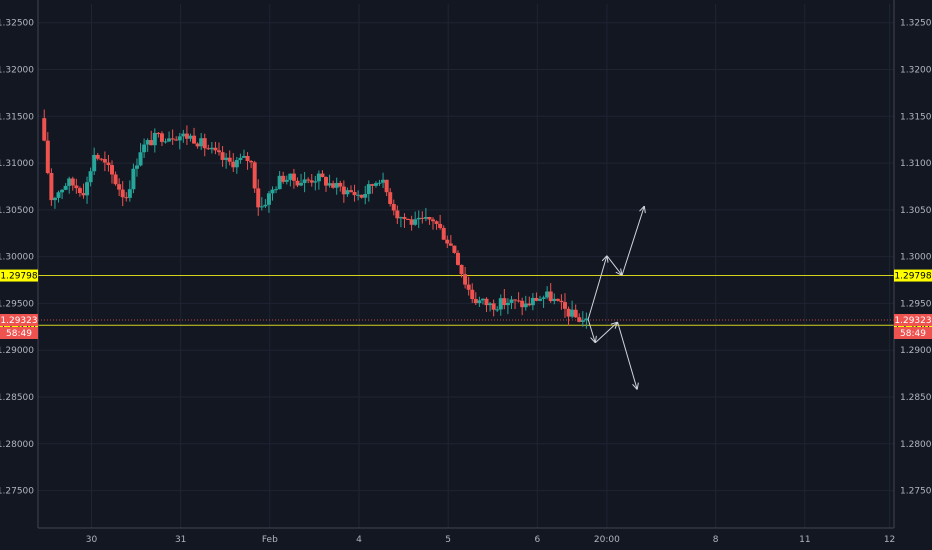 This screenshot has width=932, height=550. What do you see at coordinates (916, 492) in the screenshot?
I see `y-tick-label-right: 1.27500` at bounding box center [916, 492].